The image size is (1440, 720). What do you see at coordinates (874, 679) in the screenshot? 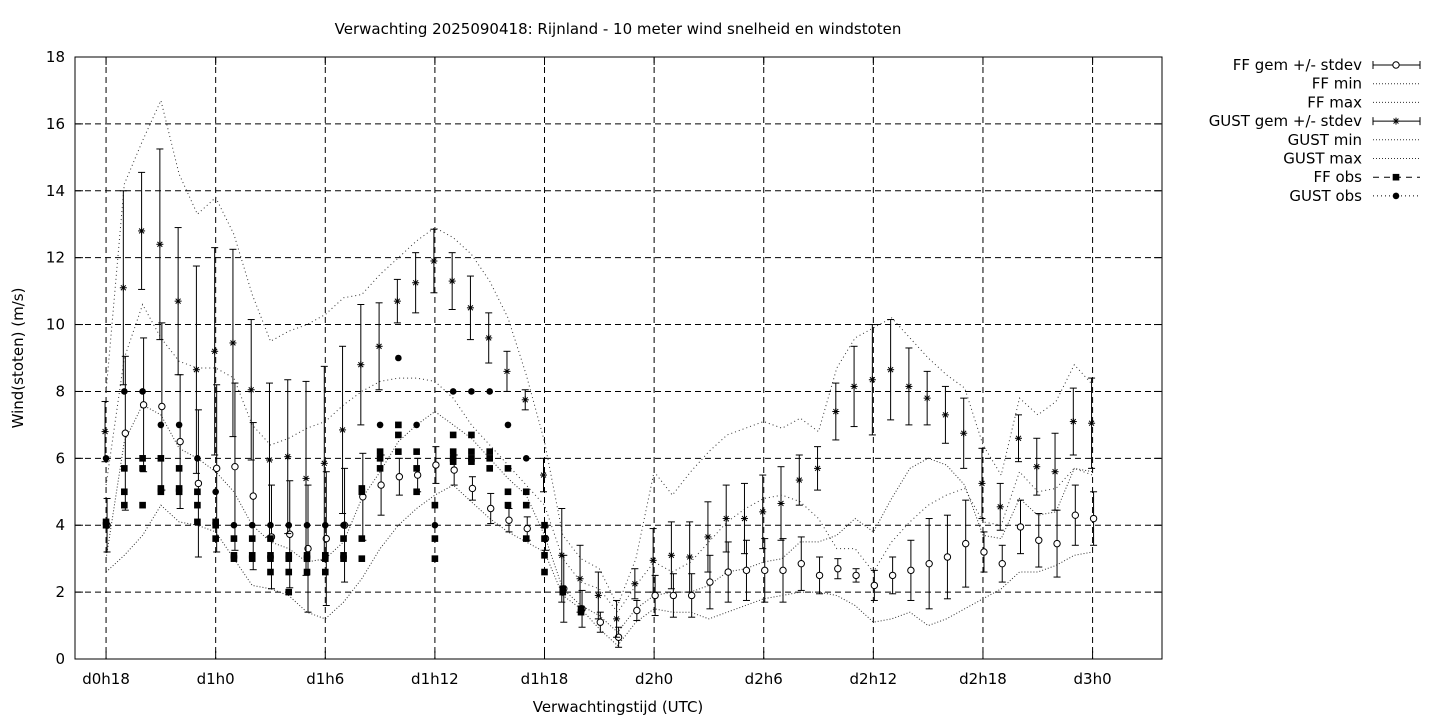
I see `x-tick-label: d2h12` at bounding box center [874, 679].